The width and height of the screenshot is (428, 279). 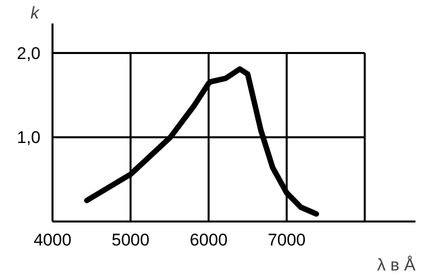 What do you see at coordinates (396, 265) in the screenshot?
I see `x-axis-title: λ в Å` at bounding box center [396, 265].